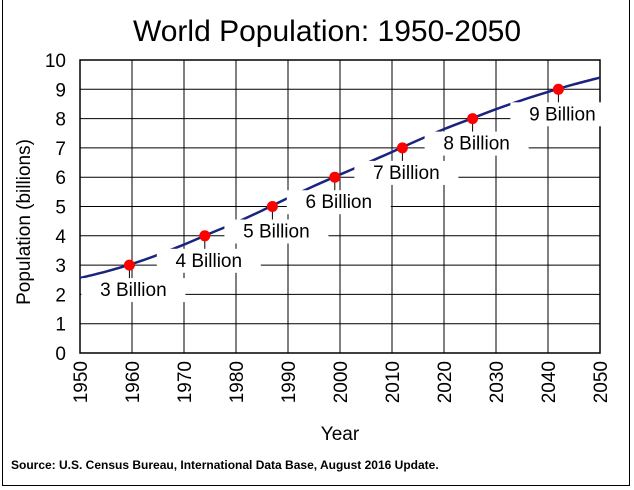  Describe the element at coordinates (60, 325) in the screenshot. I see `y-tick-label: 1` at that location.